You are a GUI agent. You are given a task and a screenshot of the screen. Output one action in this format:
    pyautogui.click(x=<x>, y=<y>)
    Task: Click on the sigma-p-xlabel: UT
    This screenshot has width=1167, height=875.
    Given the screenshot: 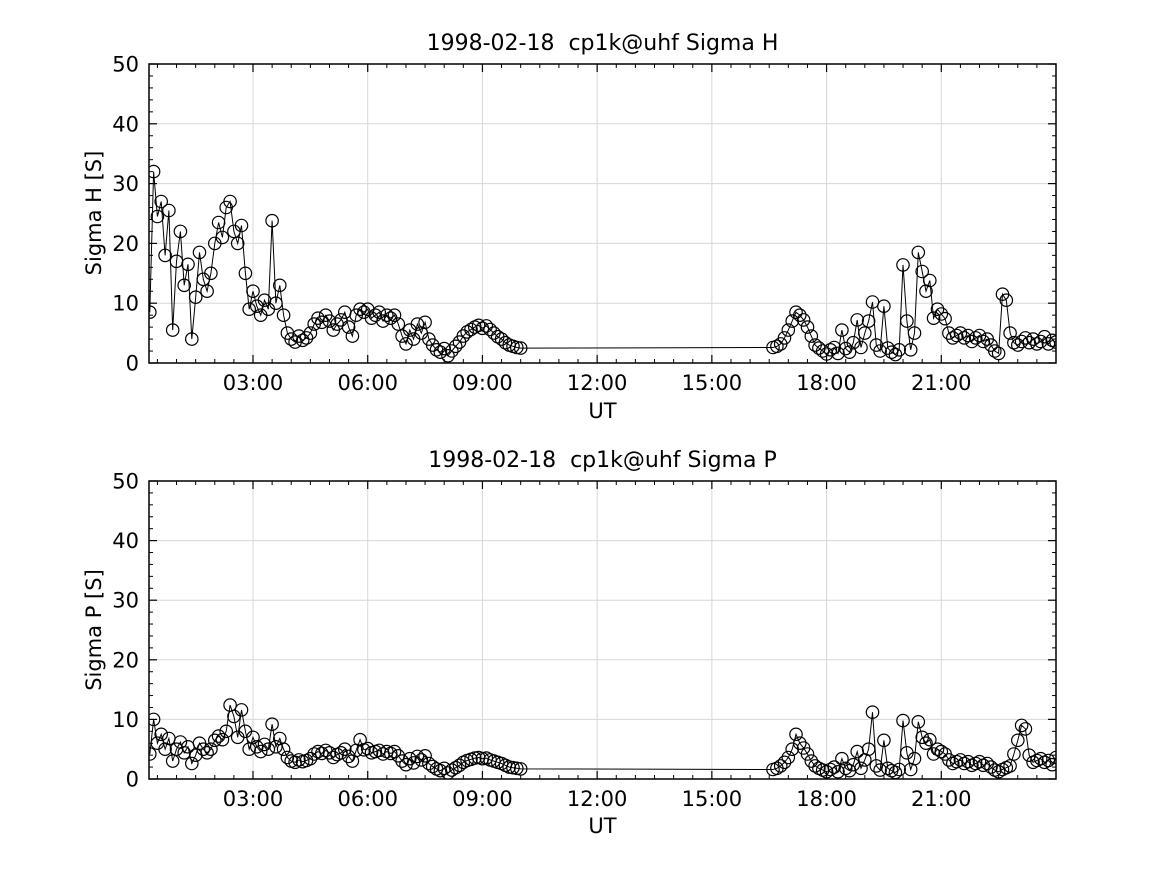 What is the action you would take?
    pyautogui.click(x=602, y=826)
    